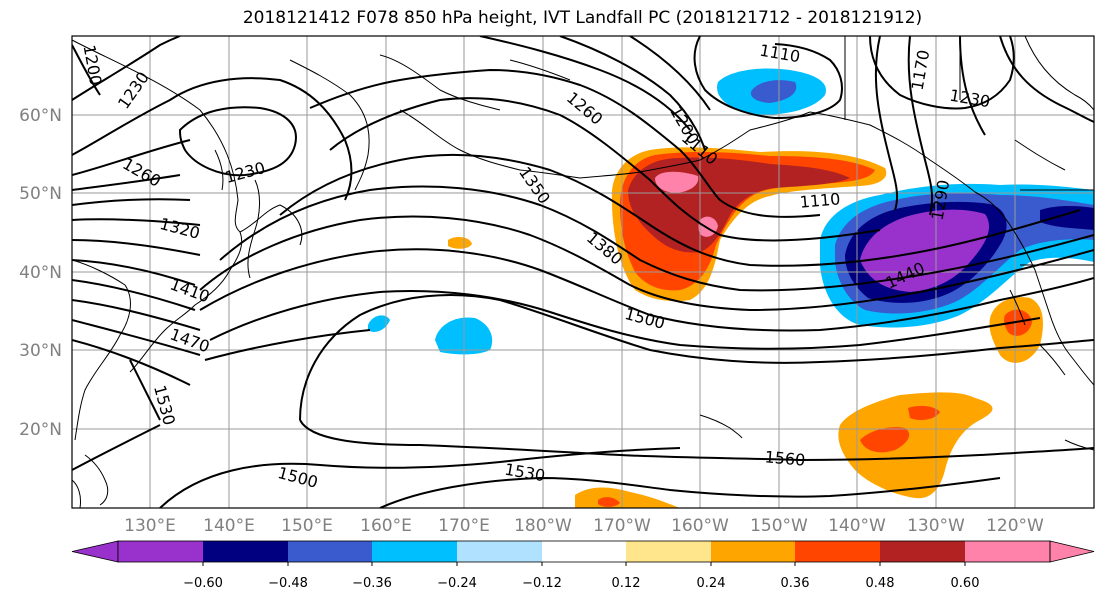  What do you see at coordinates (711, 583) in the screenshot?
I see `colorbar-tick-label: 0.24` at bounding box center [711, 583].